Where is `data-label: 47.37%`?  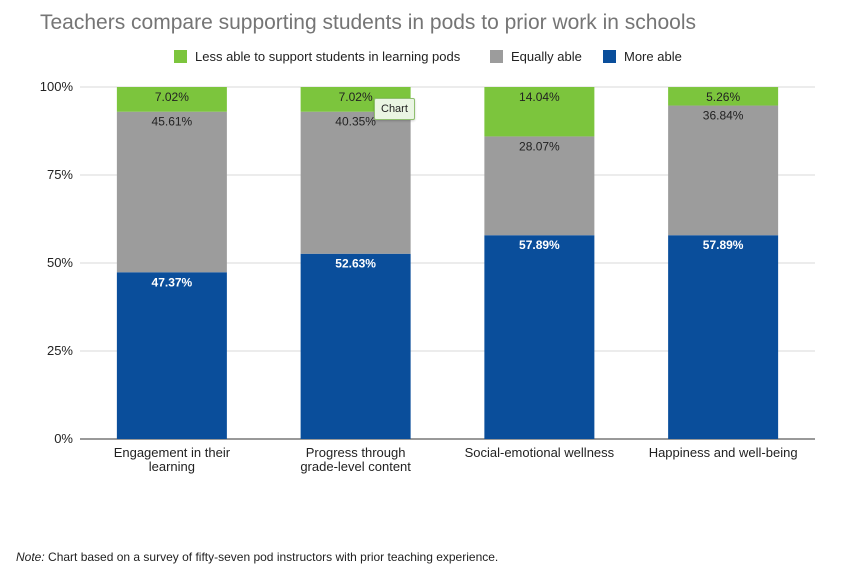 data-label: 47.37% is located at coordinates (172, 282).